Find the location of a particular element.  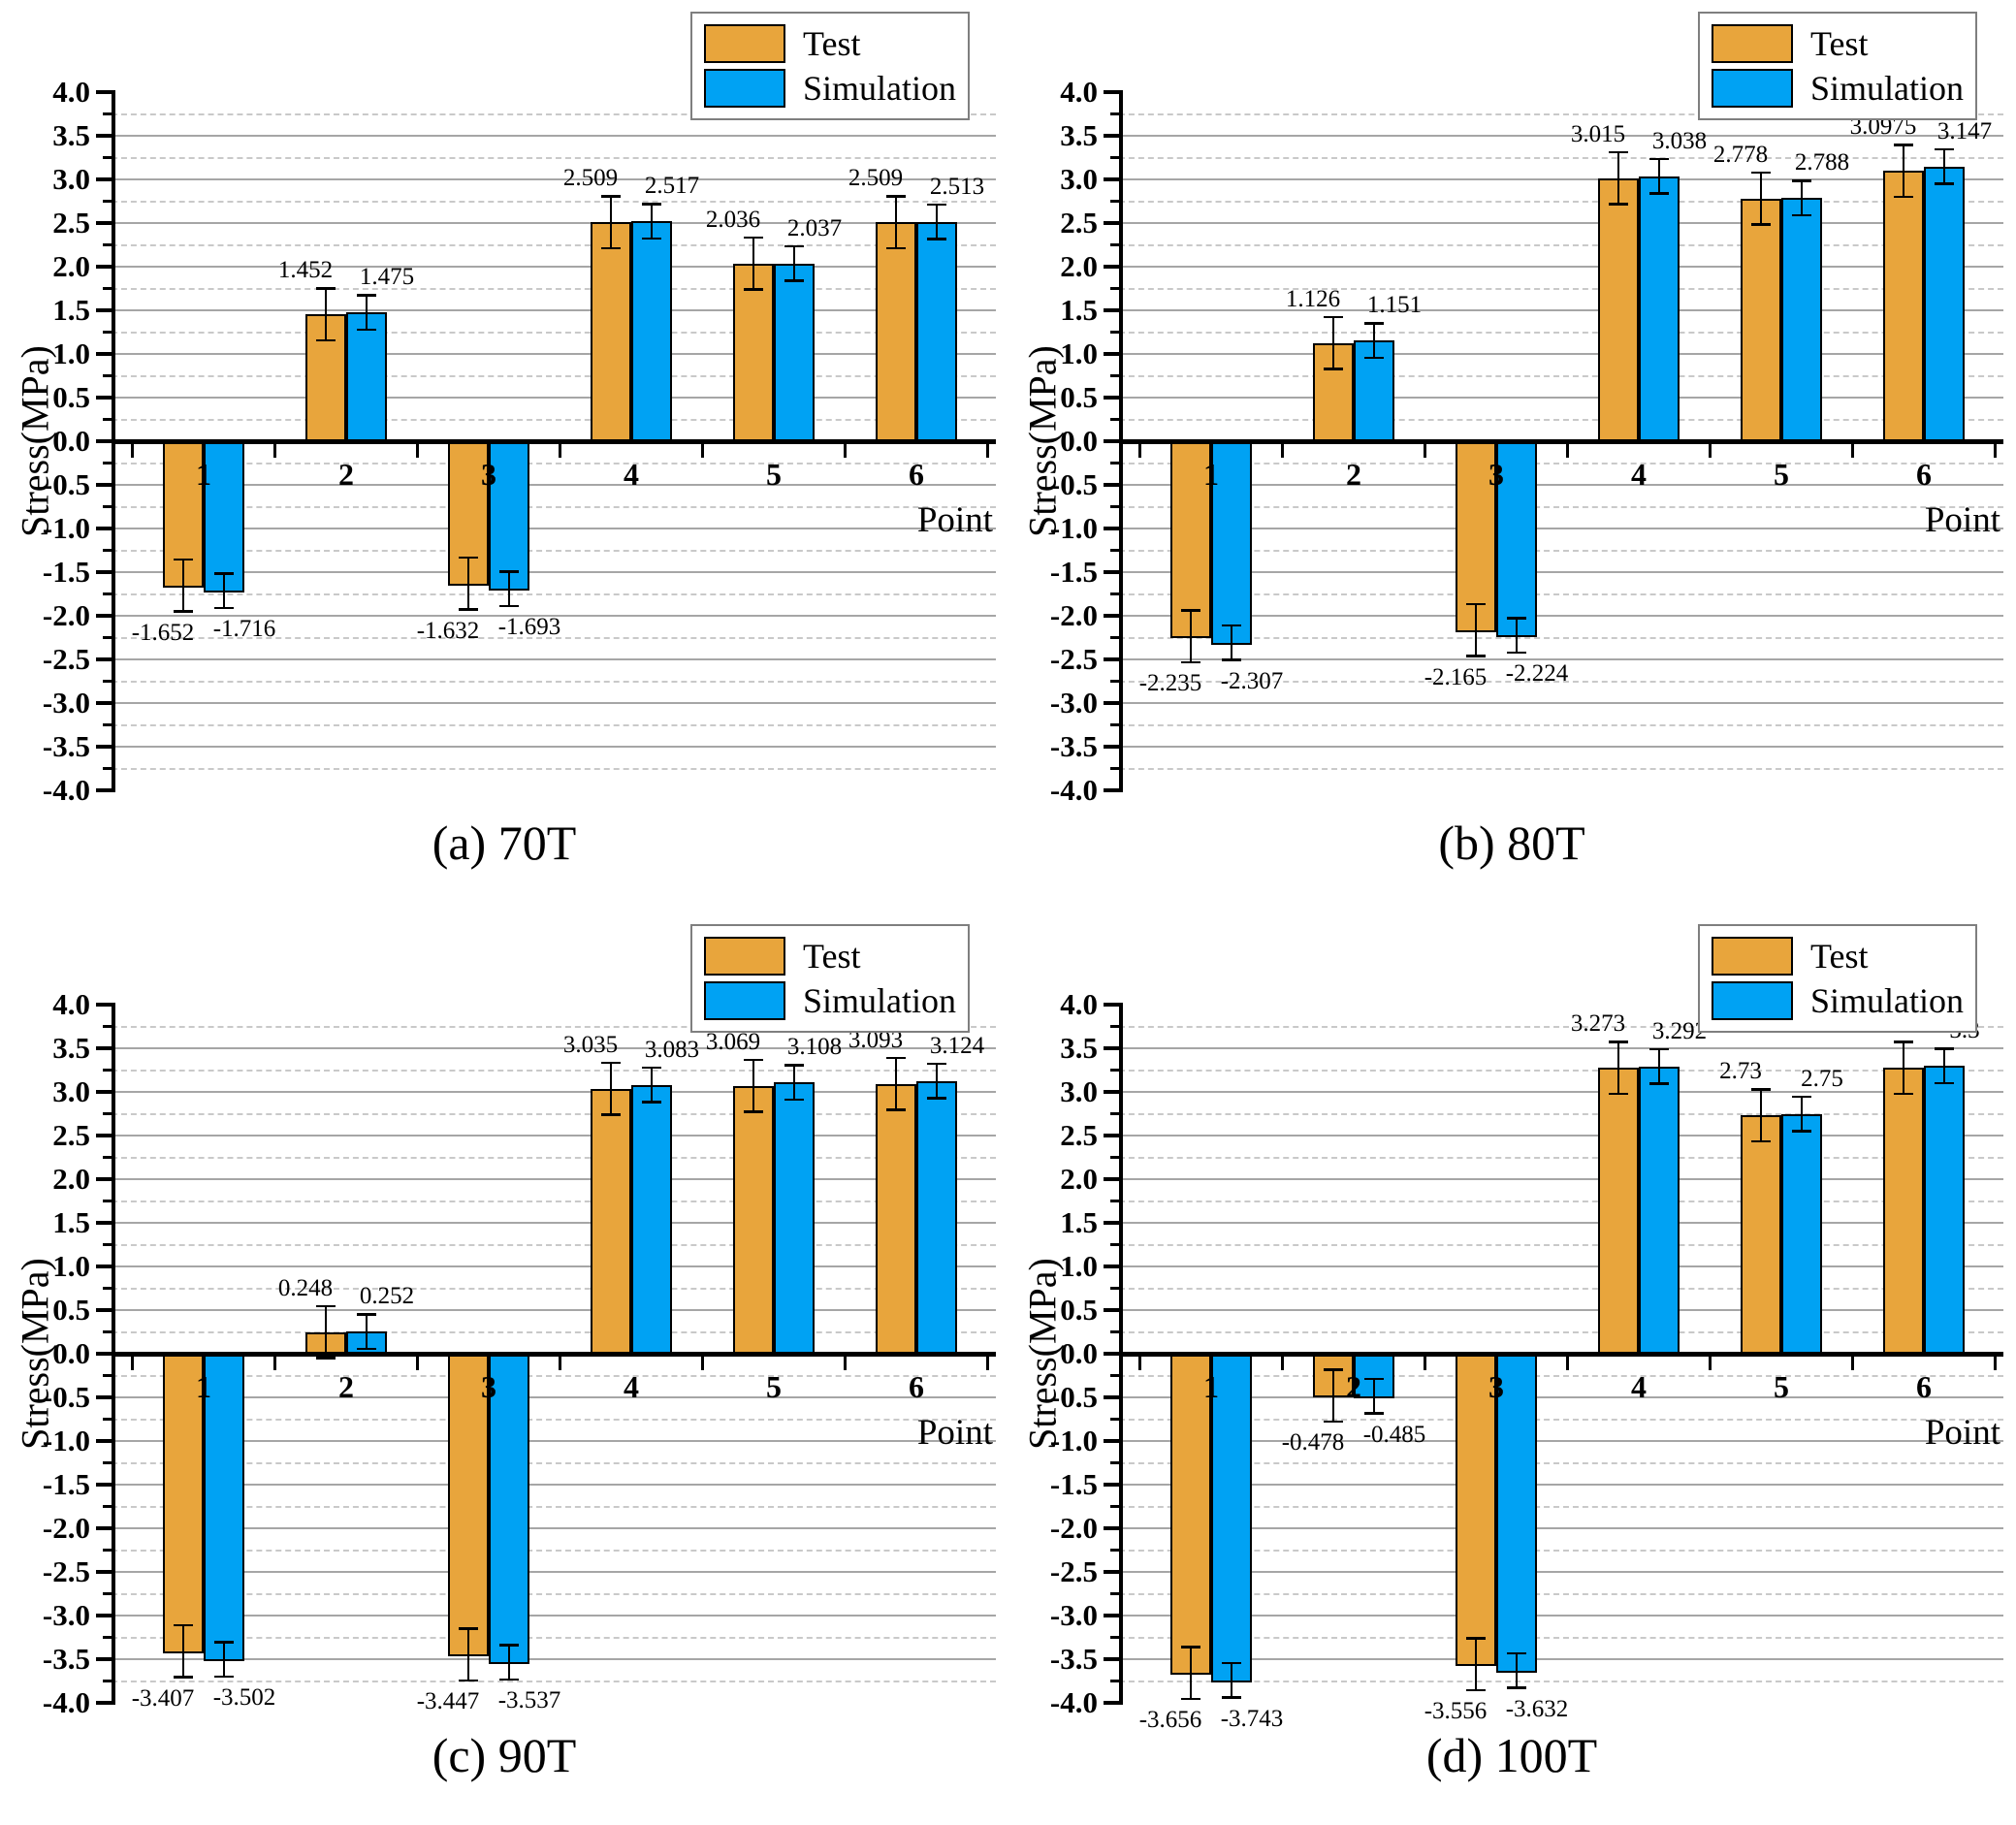

value-label: -1.716 is located at coordinates (244, 629).